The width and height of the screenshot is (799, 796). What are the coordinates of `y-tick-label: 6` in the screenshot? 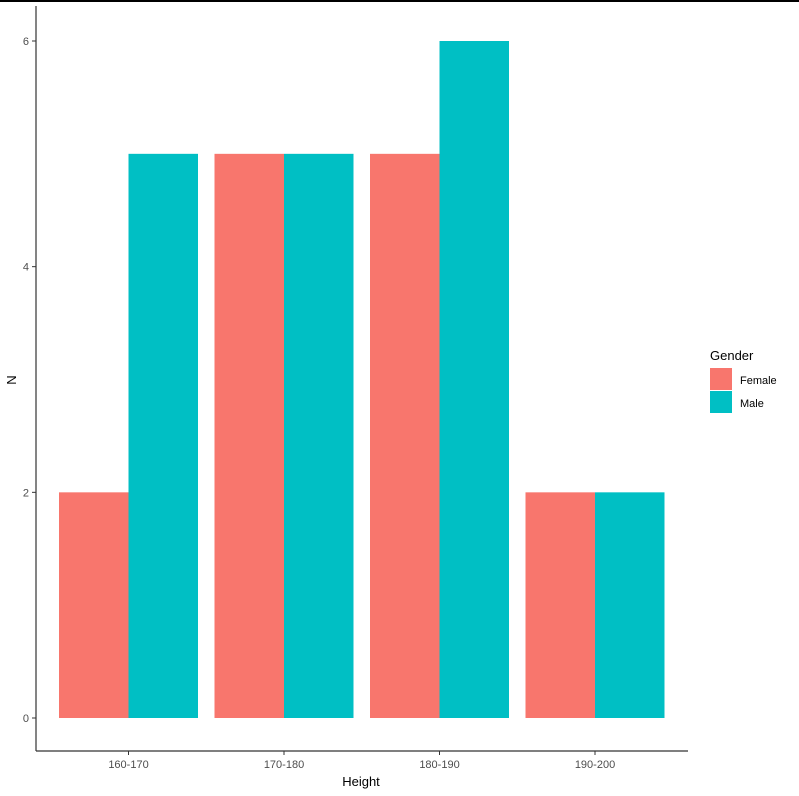 It's located at (26, 42).